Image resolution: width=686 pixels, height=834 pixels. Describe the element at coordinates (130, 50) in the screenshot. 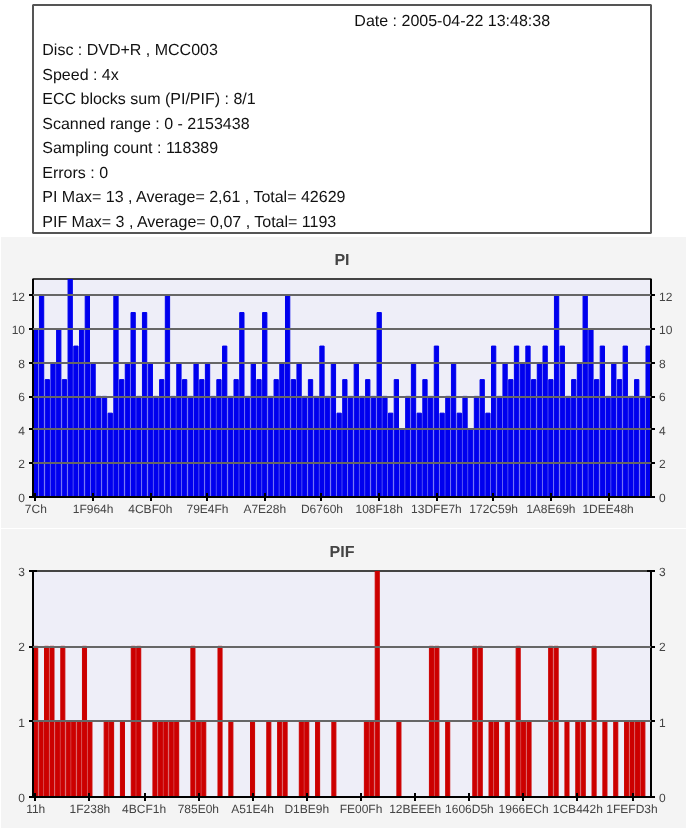

I see `text: Disc : DVD+R , MCC003` at that location.